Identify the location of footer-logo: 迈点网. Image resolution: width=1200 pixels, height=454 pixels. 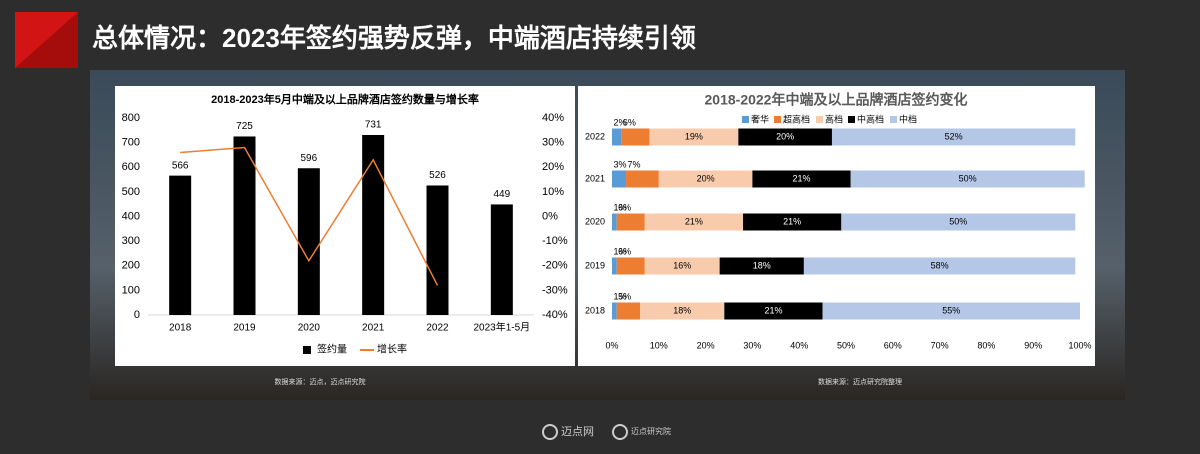
(577, 431).